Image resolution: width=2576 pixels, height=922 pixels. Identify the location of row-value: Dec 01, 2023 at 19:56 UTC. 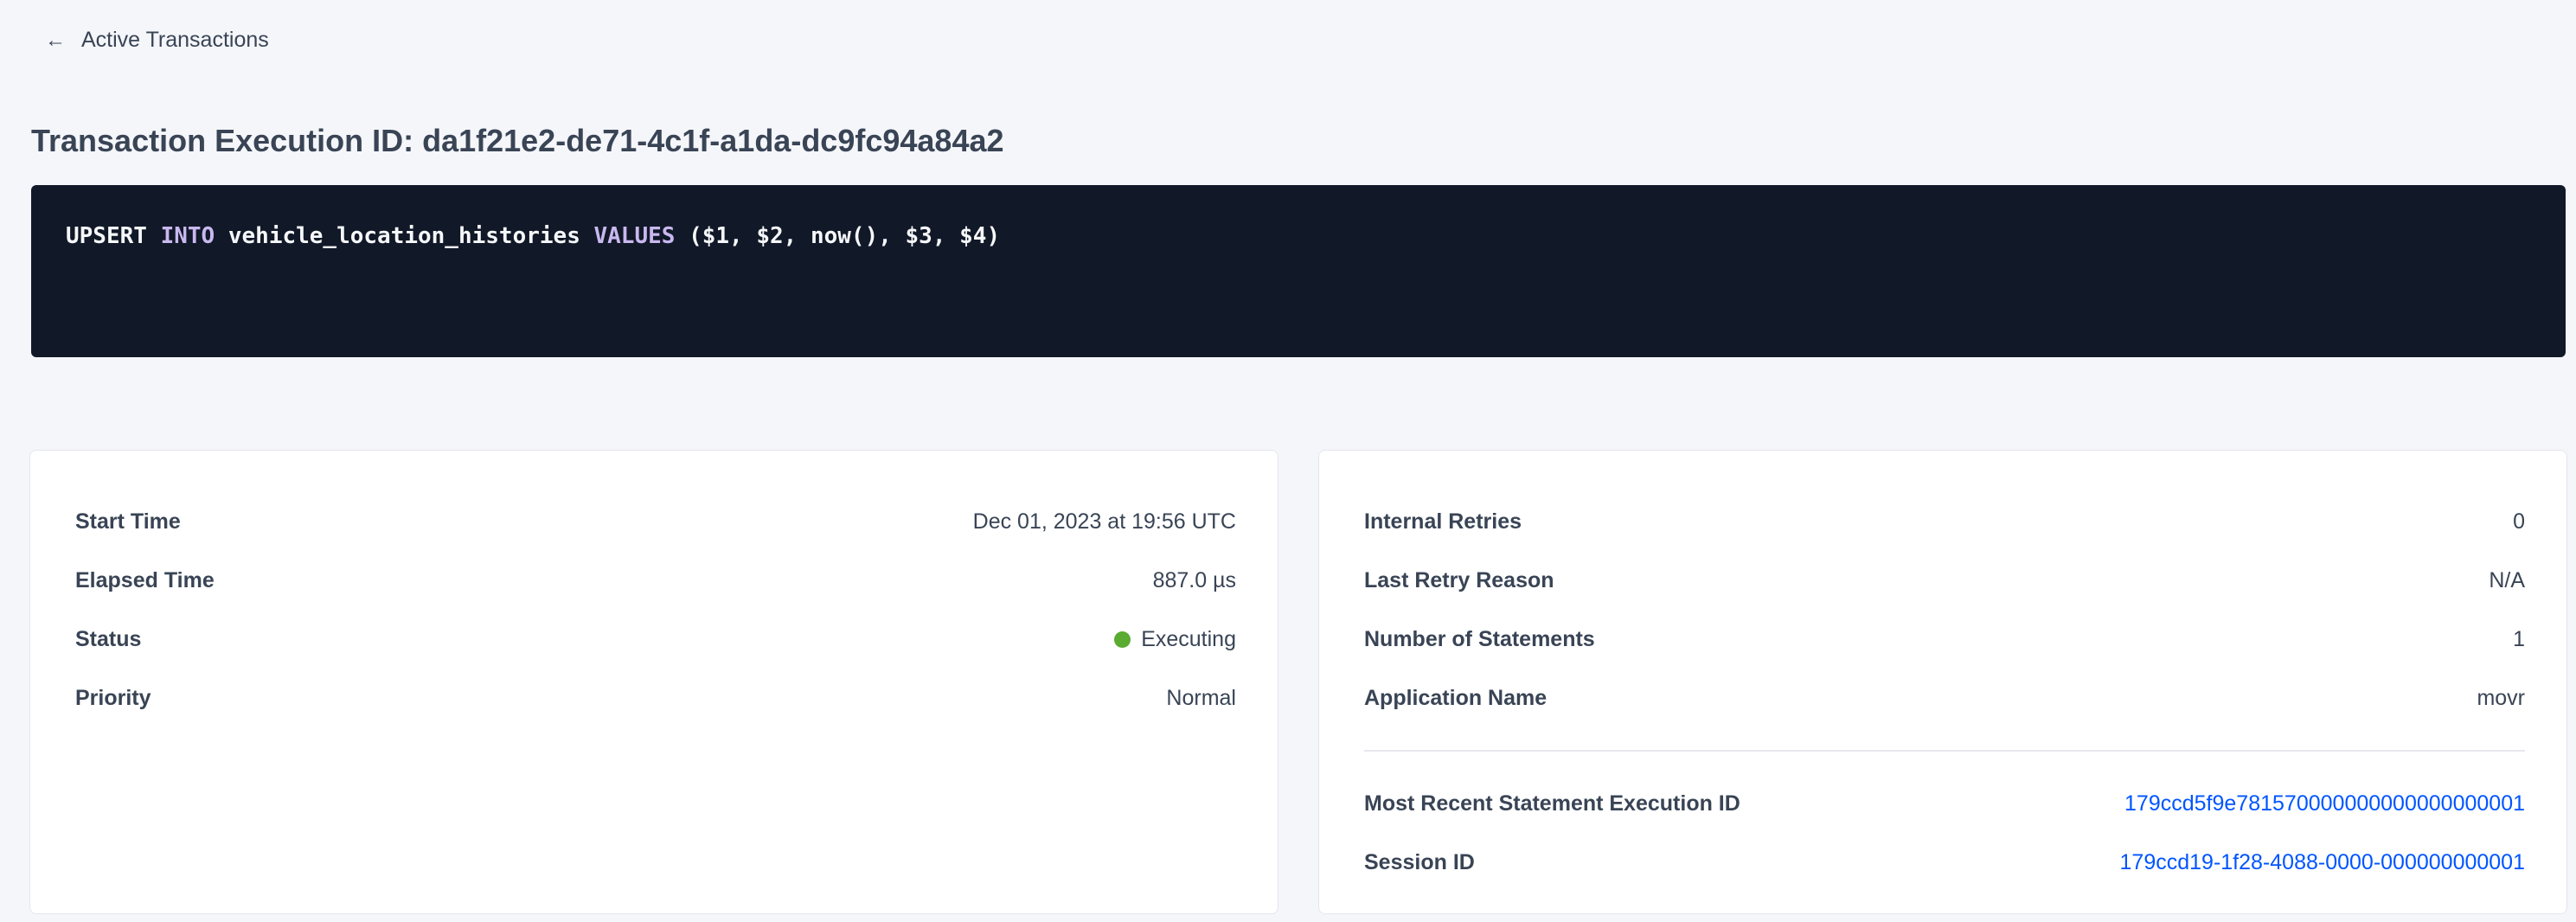
(1104, 521).